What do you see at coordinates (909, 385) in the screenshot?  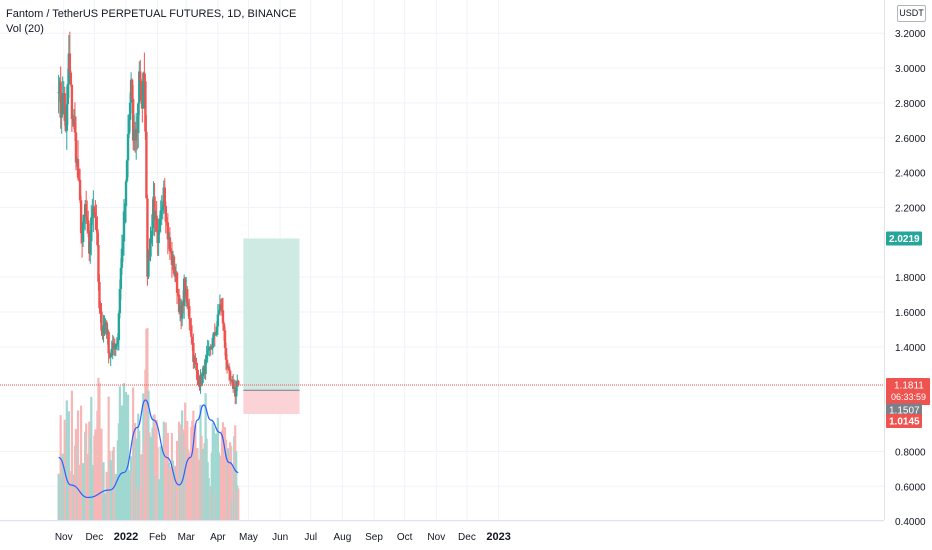 I see `last-price-label: 1.1811` at bounding box center [909, 385].